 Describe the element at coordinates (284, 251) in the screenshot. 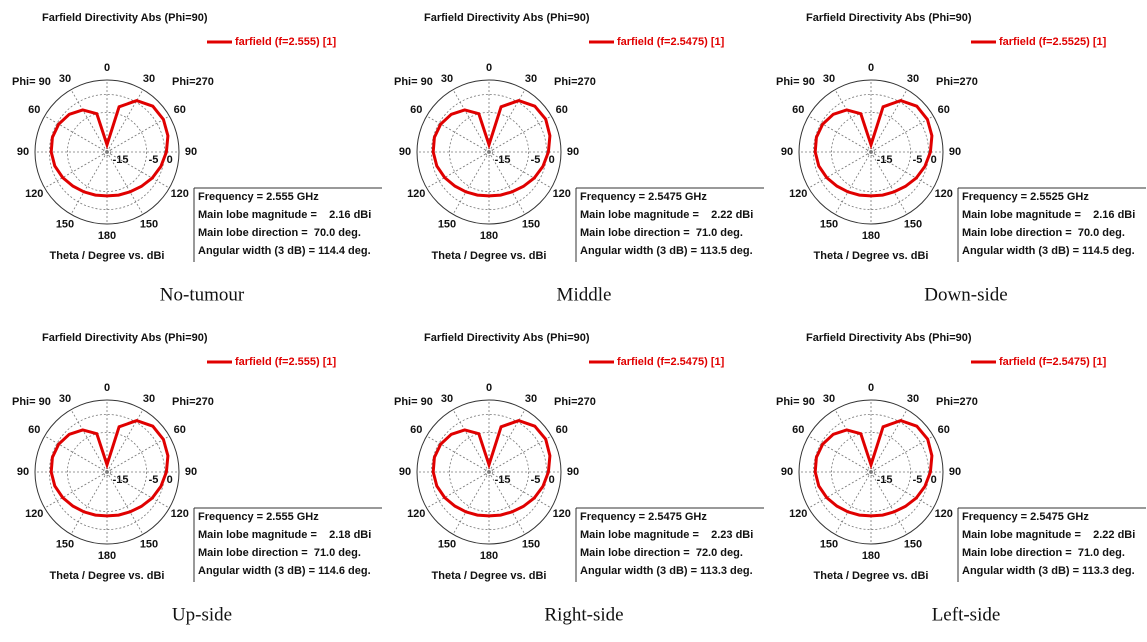

I see `info-line: Angular width (3 dB) = 114.4 deg.` at that location.